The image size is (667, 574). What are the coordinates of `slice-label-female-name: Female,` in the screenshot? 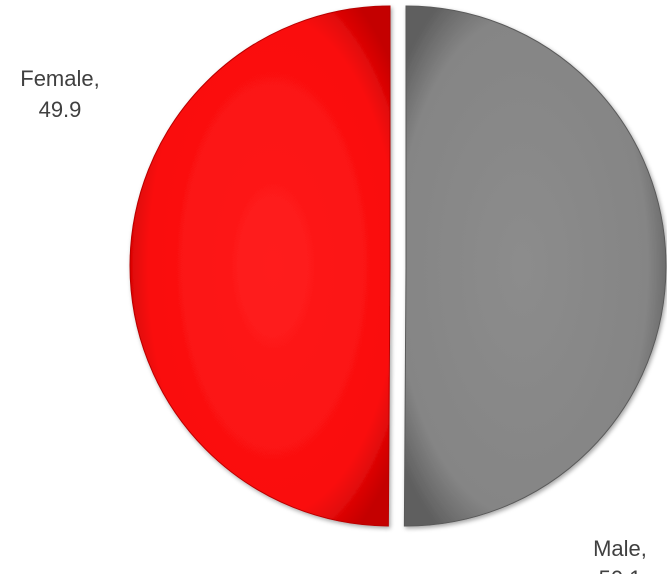 It's located at (59, 78).